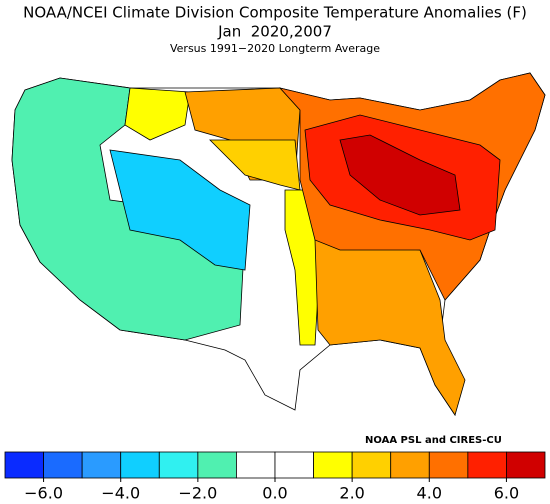 Image resolution: width=550 pixels, height=504 pixels. I want to click on credit: NOAA PSL and CIRES-CU, so click(433, 440).